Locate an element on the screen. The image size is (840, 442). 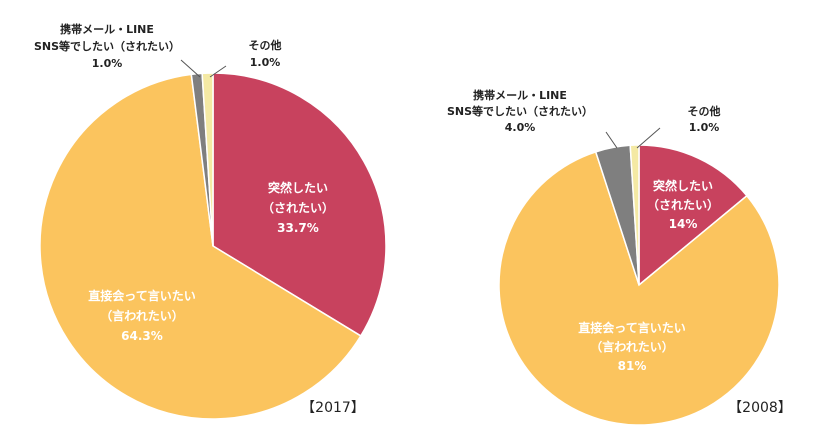
slice-label: 携帯メール・LINE SNS等でしたい（されたい） 4.0% is located at coordinates (520, 111).